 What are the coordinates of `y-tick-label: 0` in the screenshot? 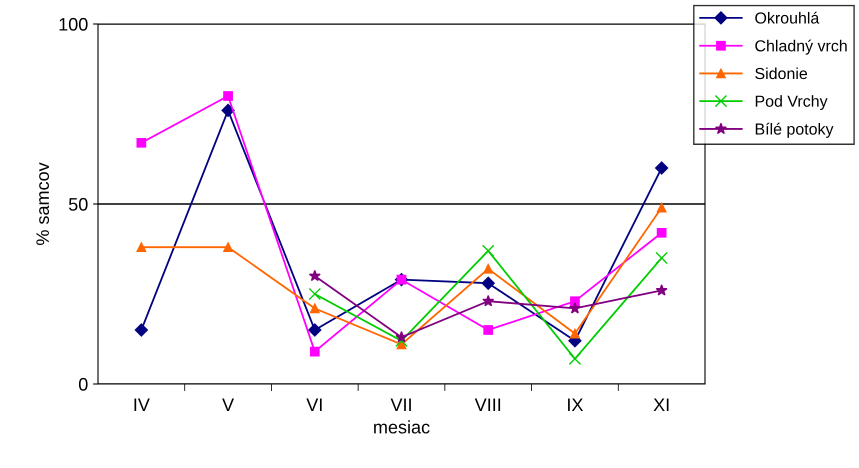 It's located at (83, 384).